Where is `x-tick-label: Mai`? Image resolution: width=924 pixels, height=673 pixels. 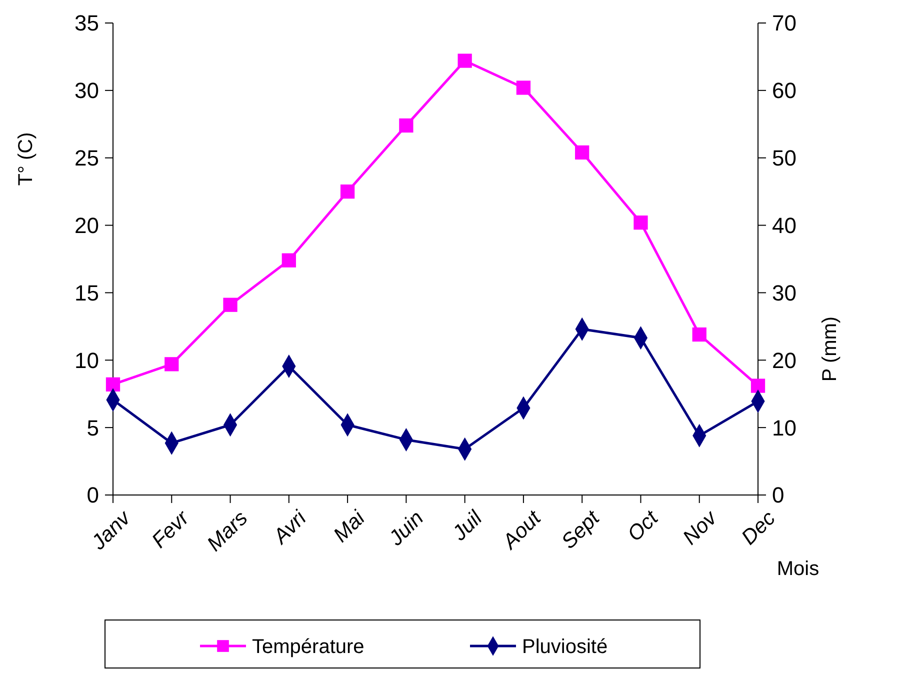
x-tick-label: Mai is located at coordinates (349, 526).